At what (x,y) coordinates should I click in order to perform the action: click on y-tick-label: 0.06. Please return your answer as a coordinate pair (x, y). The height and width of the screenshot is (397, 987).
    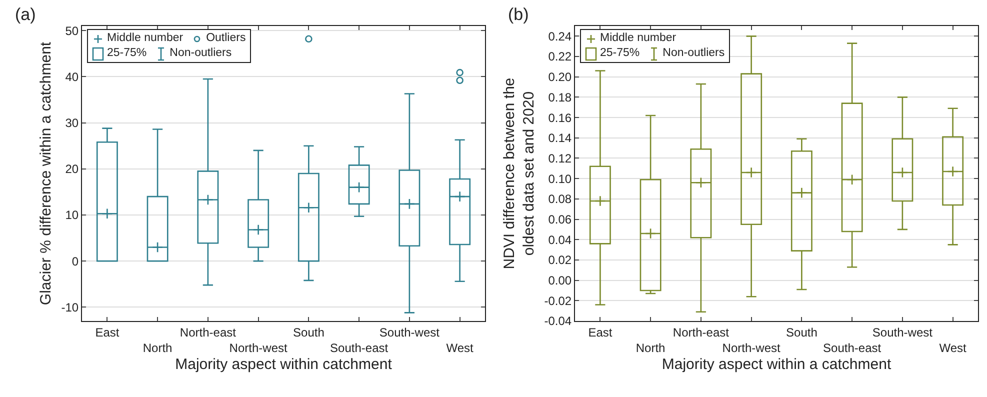
    Looking at the image, I should click on (560, 219).